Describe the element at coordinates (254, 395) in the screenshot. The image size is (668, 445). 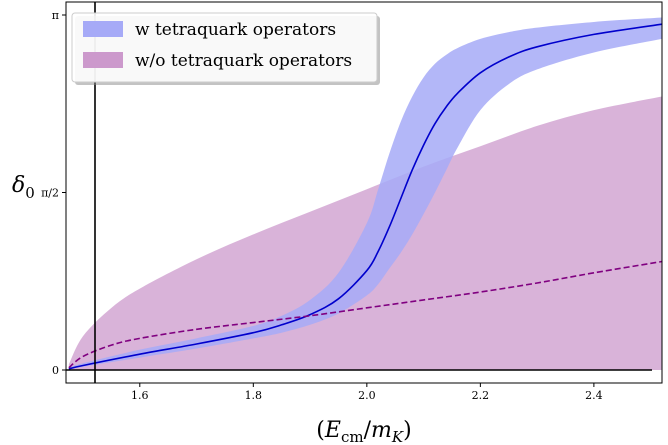
I see `x-tick-label-1: 1.8` at that location.